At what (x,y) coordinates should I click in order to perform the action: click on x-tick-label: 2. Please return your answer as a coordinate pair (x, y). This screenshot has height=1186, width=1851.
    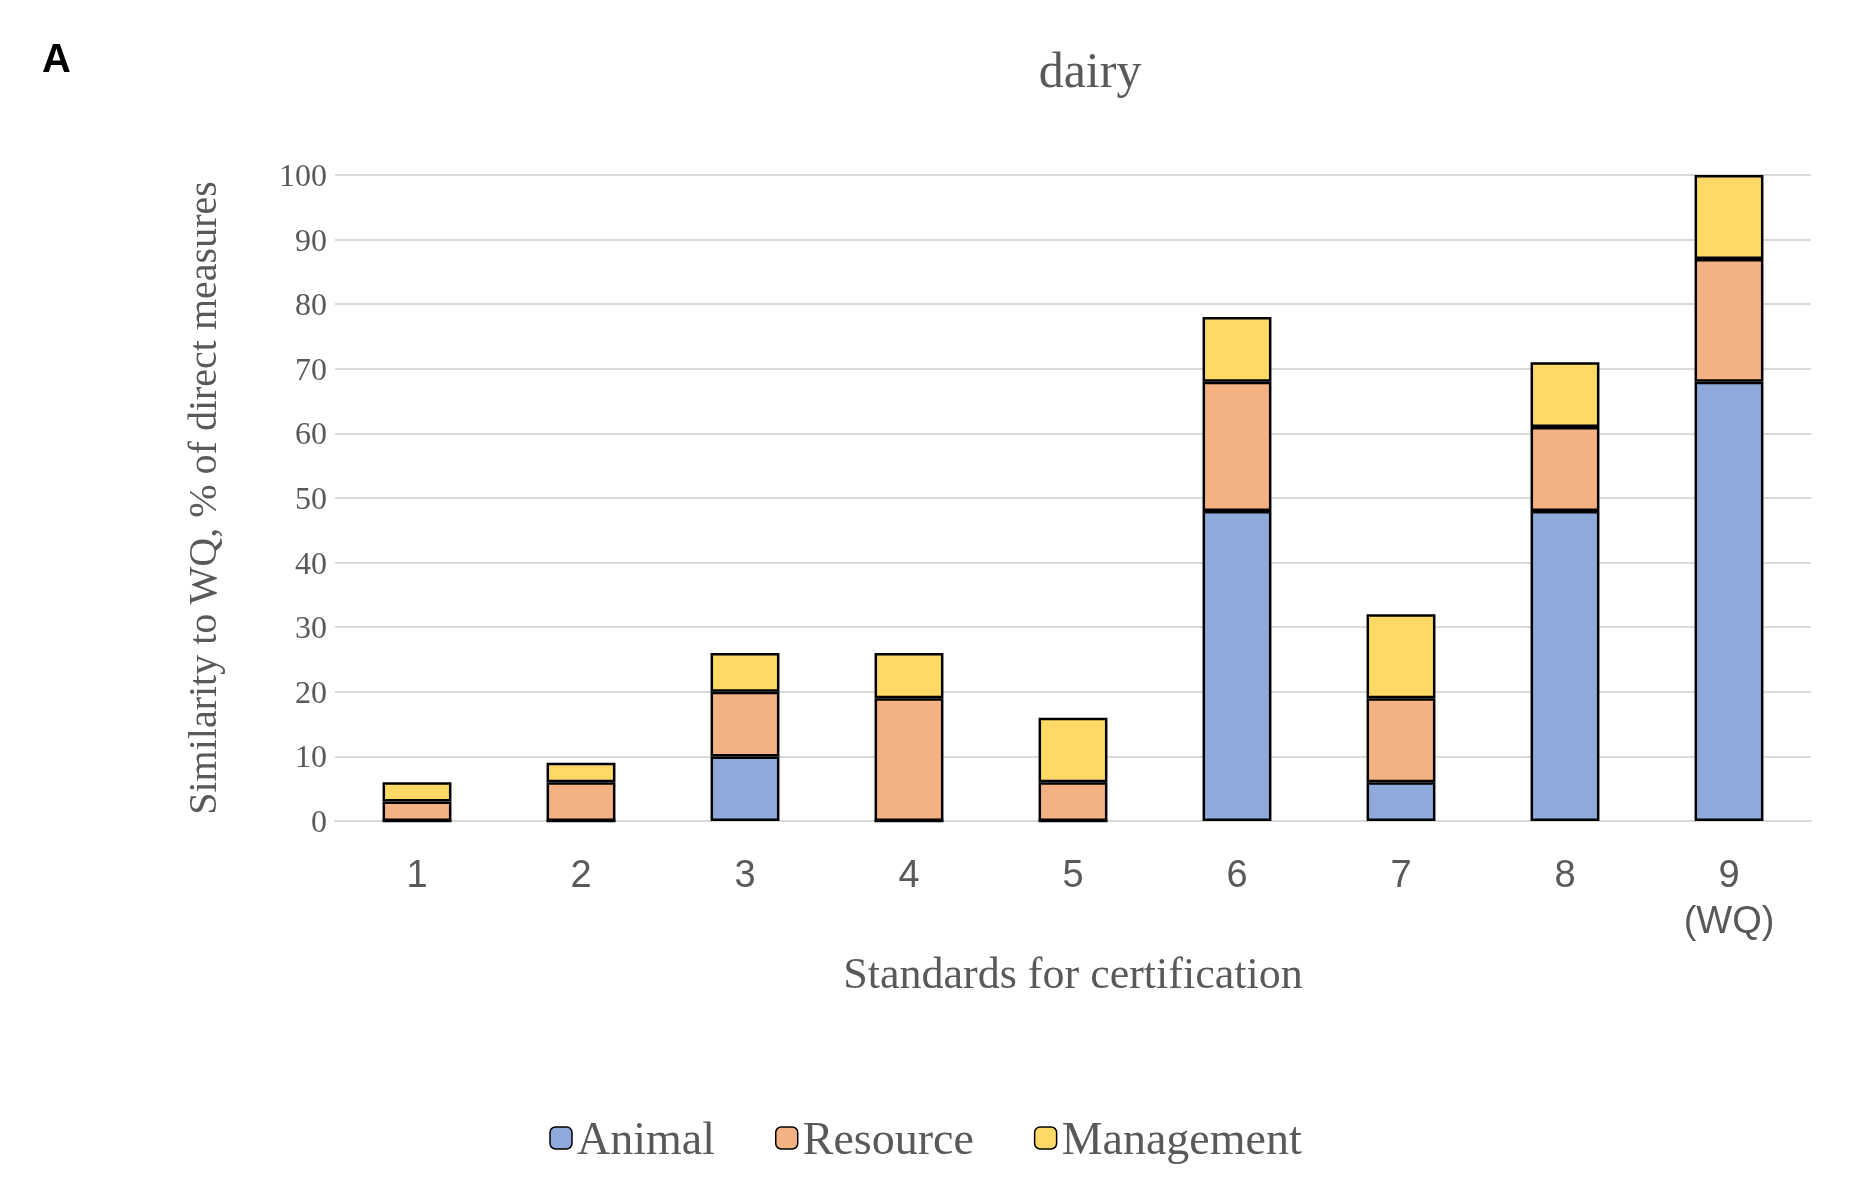
    Looking at the image, I should click on (581, 874).